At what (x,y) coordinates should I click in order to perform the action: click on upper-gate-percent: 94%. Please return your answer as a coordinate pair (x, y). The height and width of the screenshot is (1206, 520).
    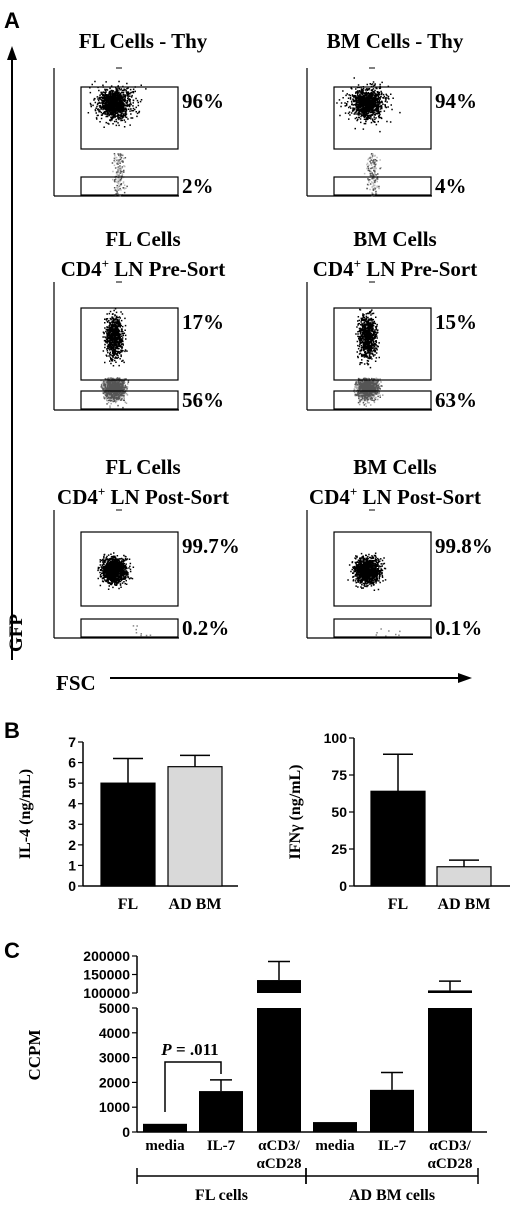
    Looking at the image, I should click on (456, 101).